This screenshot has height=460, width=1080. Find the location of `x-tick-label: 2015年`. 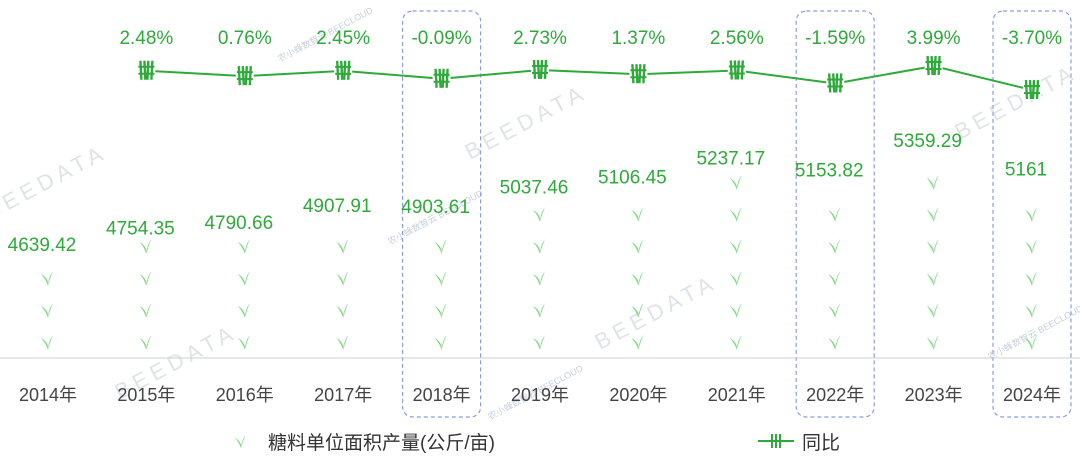

x-tick-label: 2015年 is located at coordinates (146, 395).